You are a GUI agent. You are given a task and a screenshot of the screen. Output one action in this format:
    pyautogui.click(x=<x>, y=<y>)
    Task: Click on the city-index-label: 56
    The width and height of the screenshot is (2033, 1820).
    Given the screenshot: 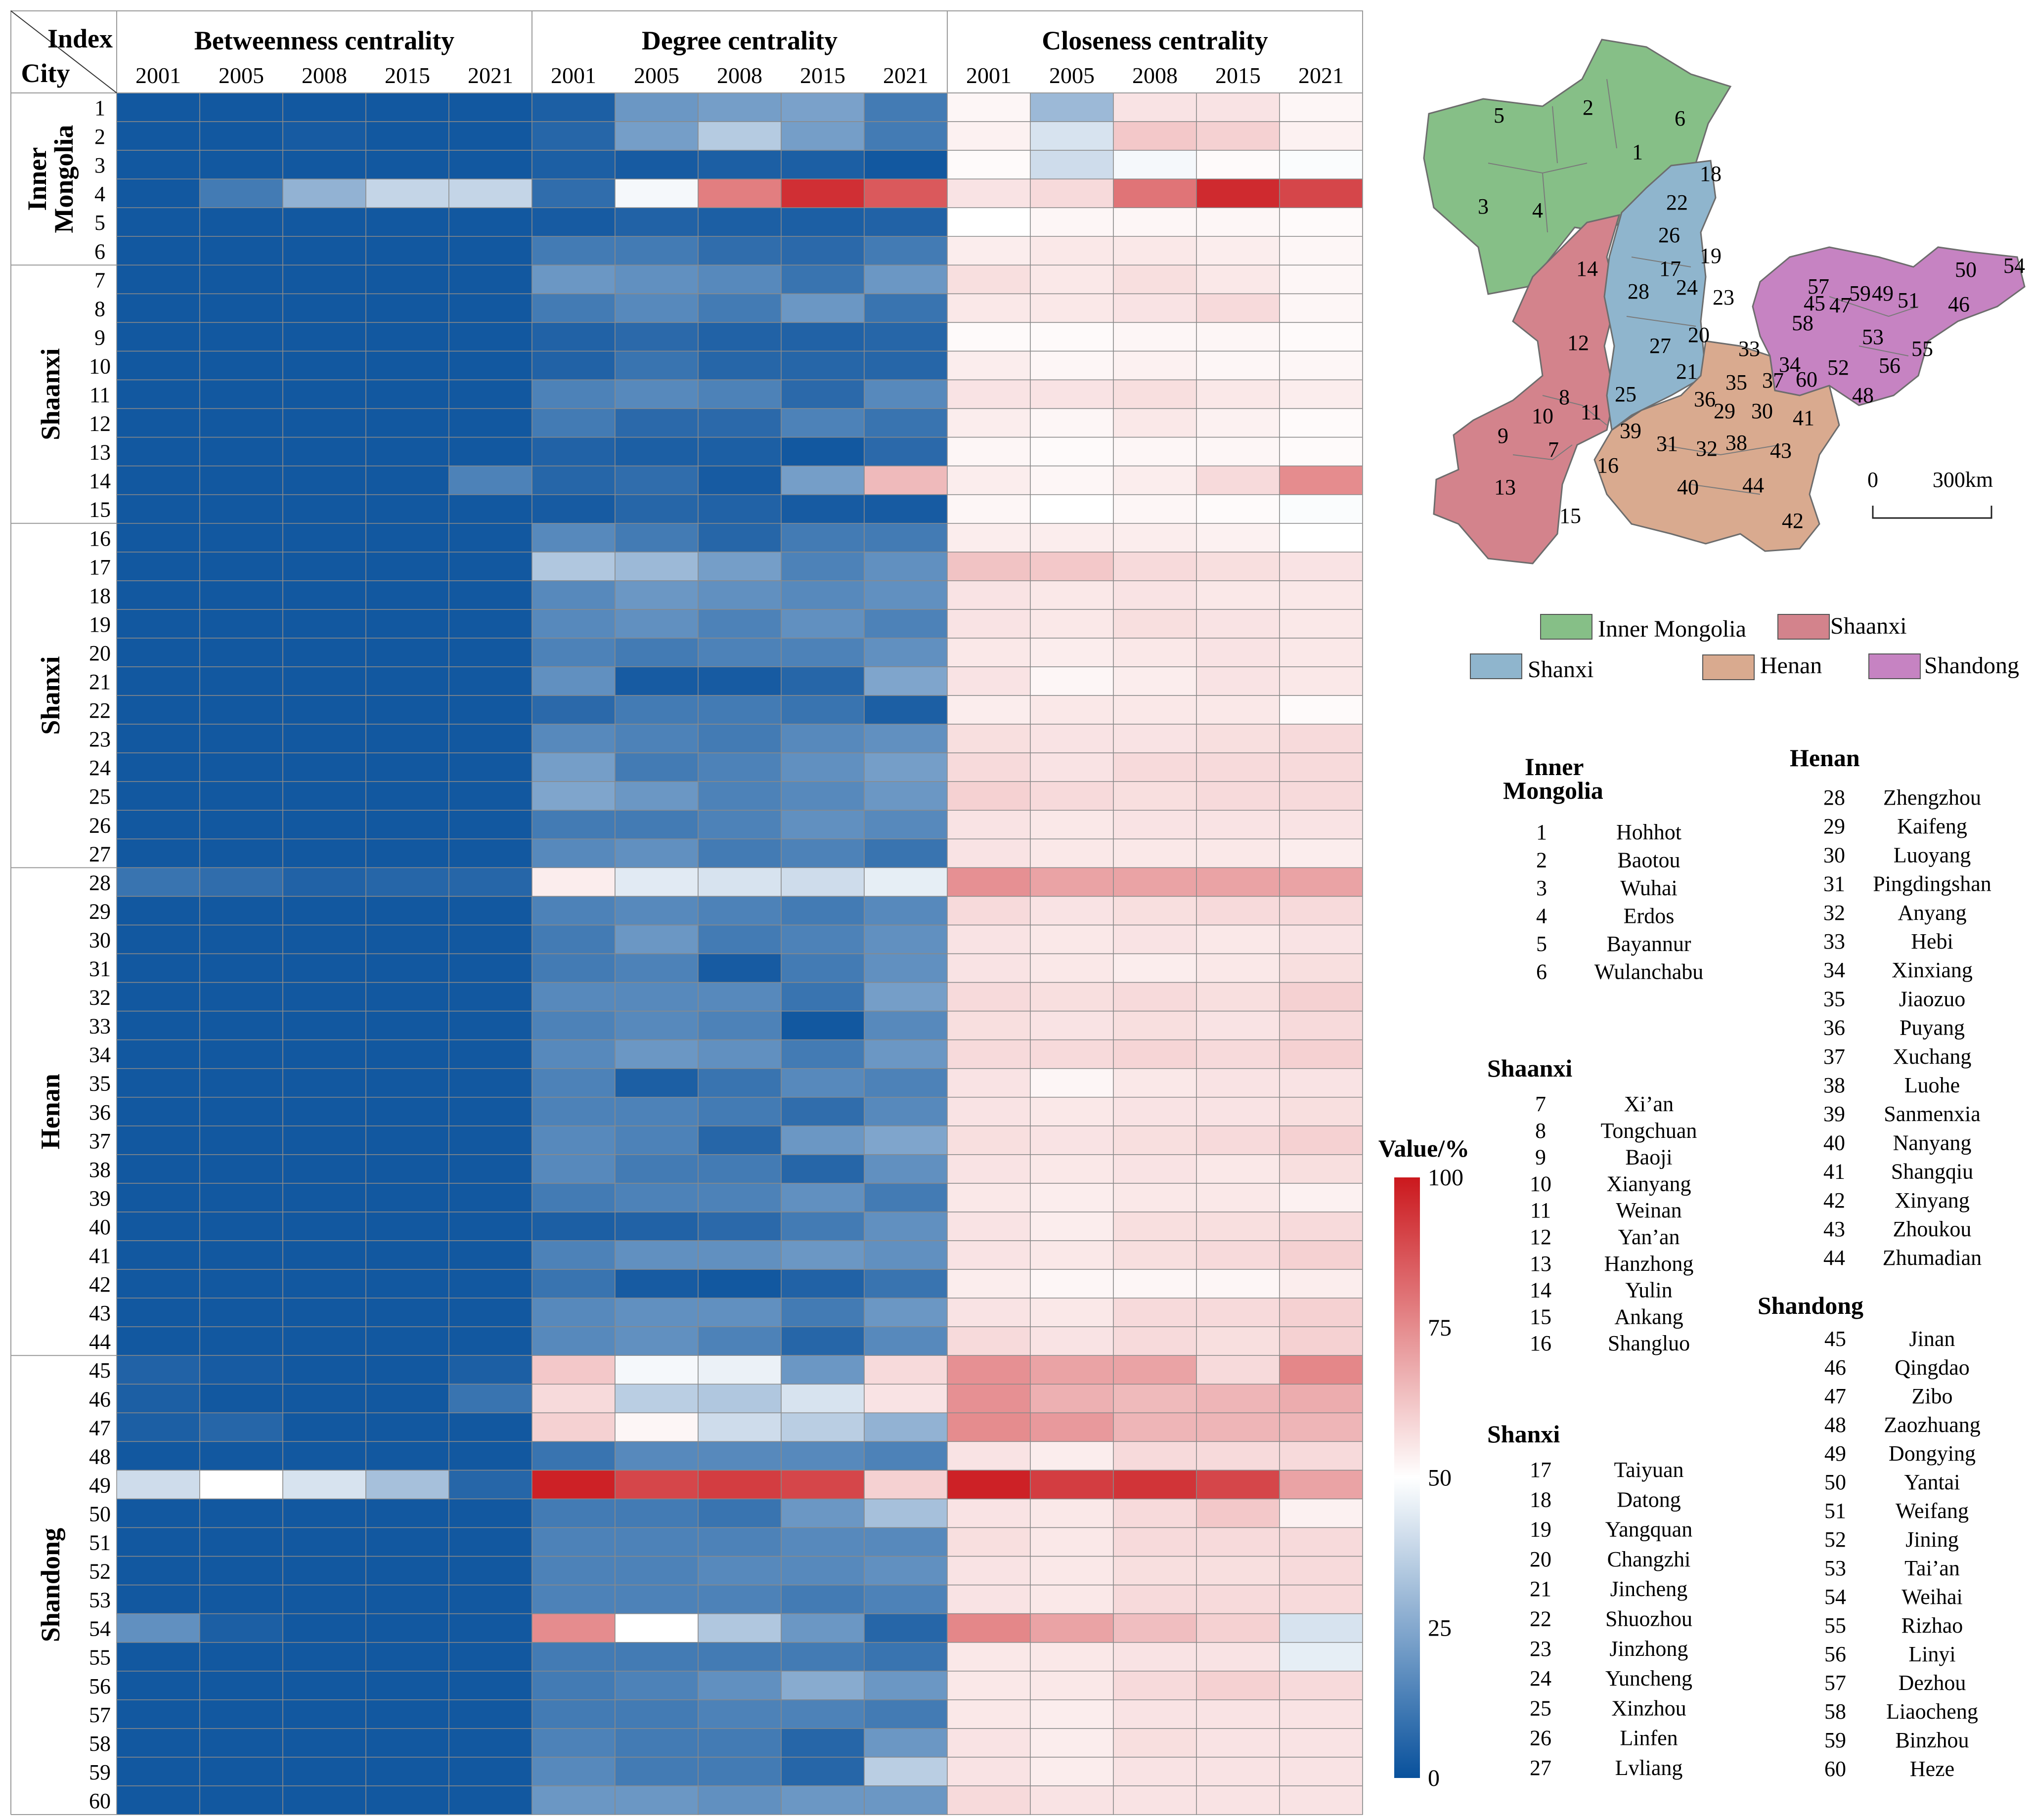 What is the action you would take?
    pyautogui.click(x=100, y=1686)
    